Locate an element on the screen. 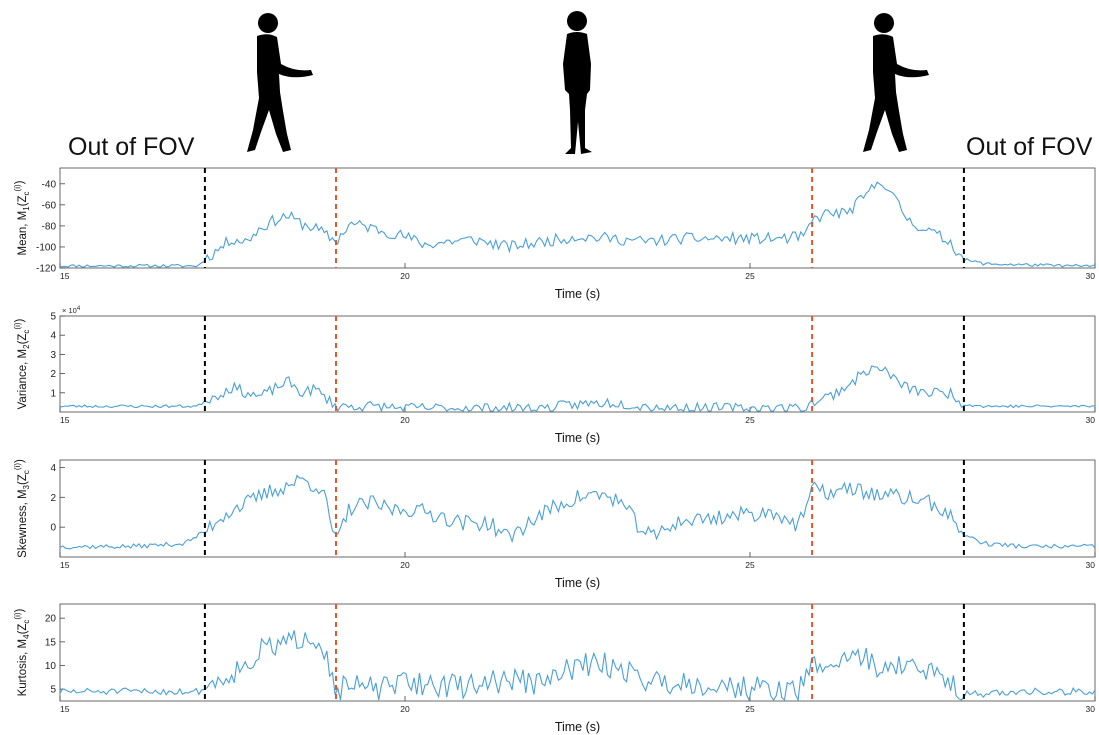 This screenshot has height=735, width=1099. y-tick-label: -120 is located at coordinates (46, 269).